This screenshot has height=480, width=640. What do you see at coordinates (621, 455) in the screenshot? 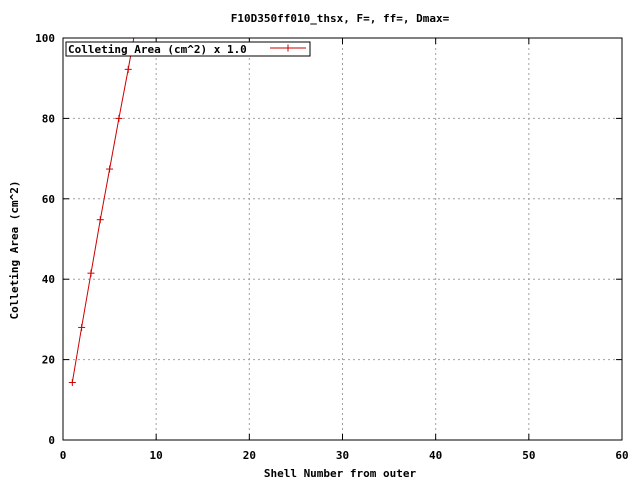
I see `x-tick-label: 60` at bounding box center [621, 455].